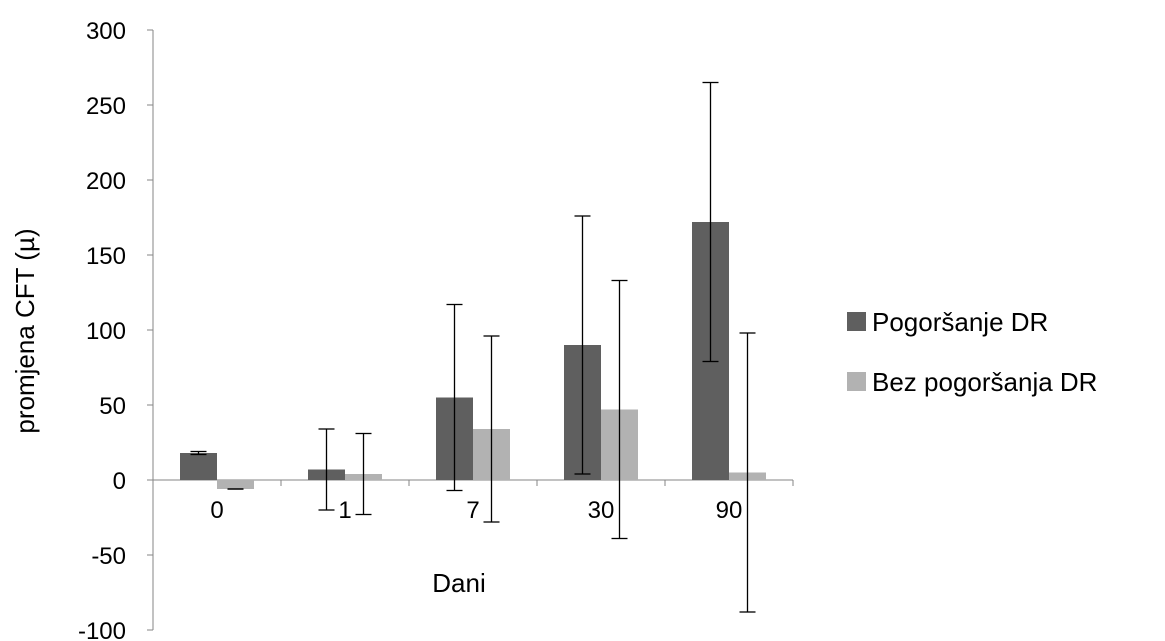  Describe the element at coordinates (106, 181) in the screenshot. I see `y-tick-label: 200` at that location.